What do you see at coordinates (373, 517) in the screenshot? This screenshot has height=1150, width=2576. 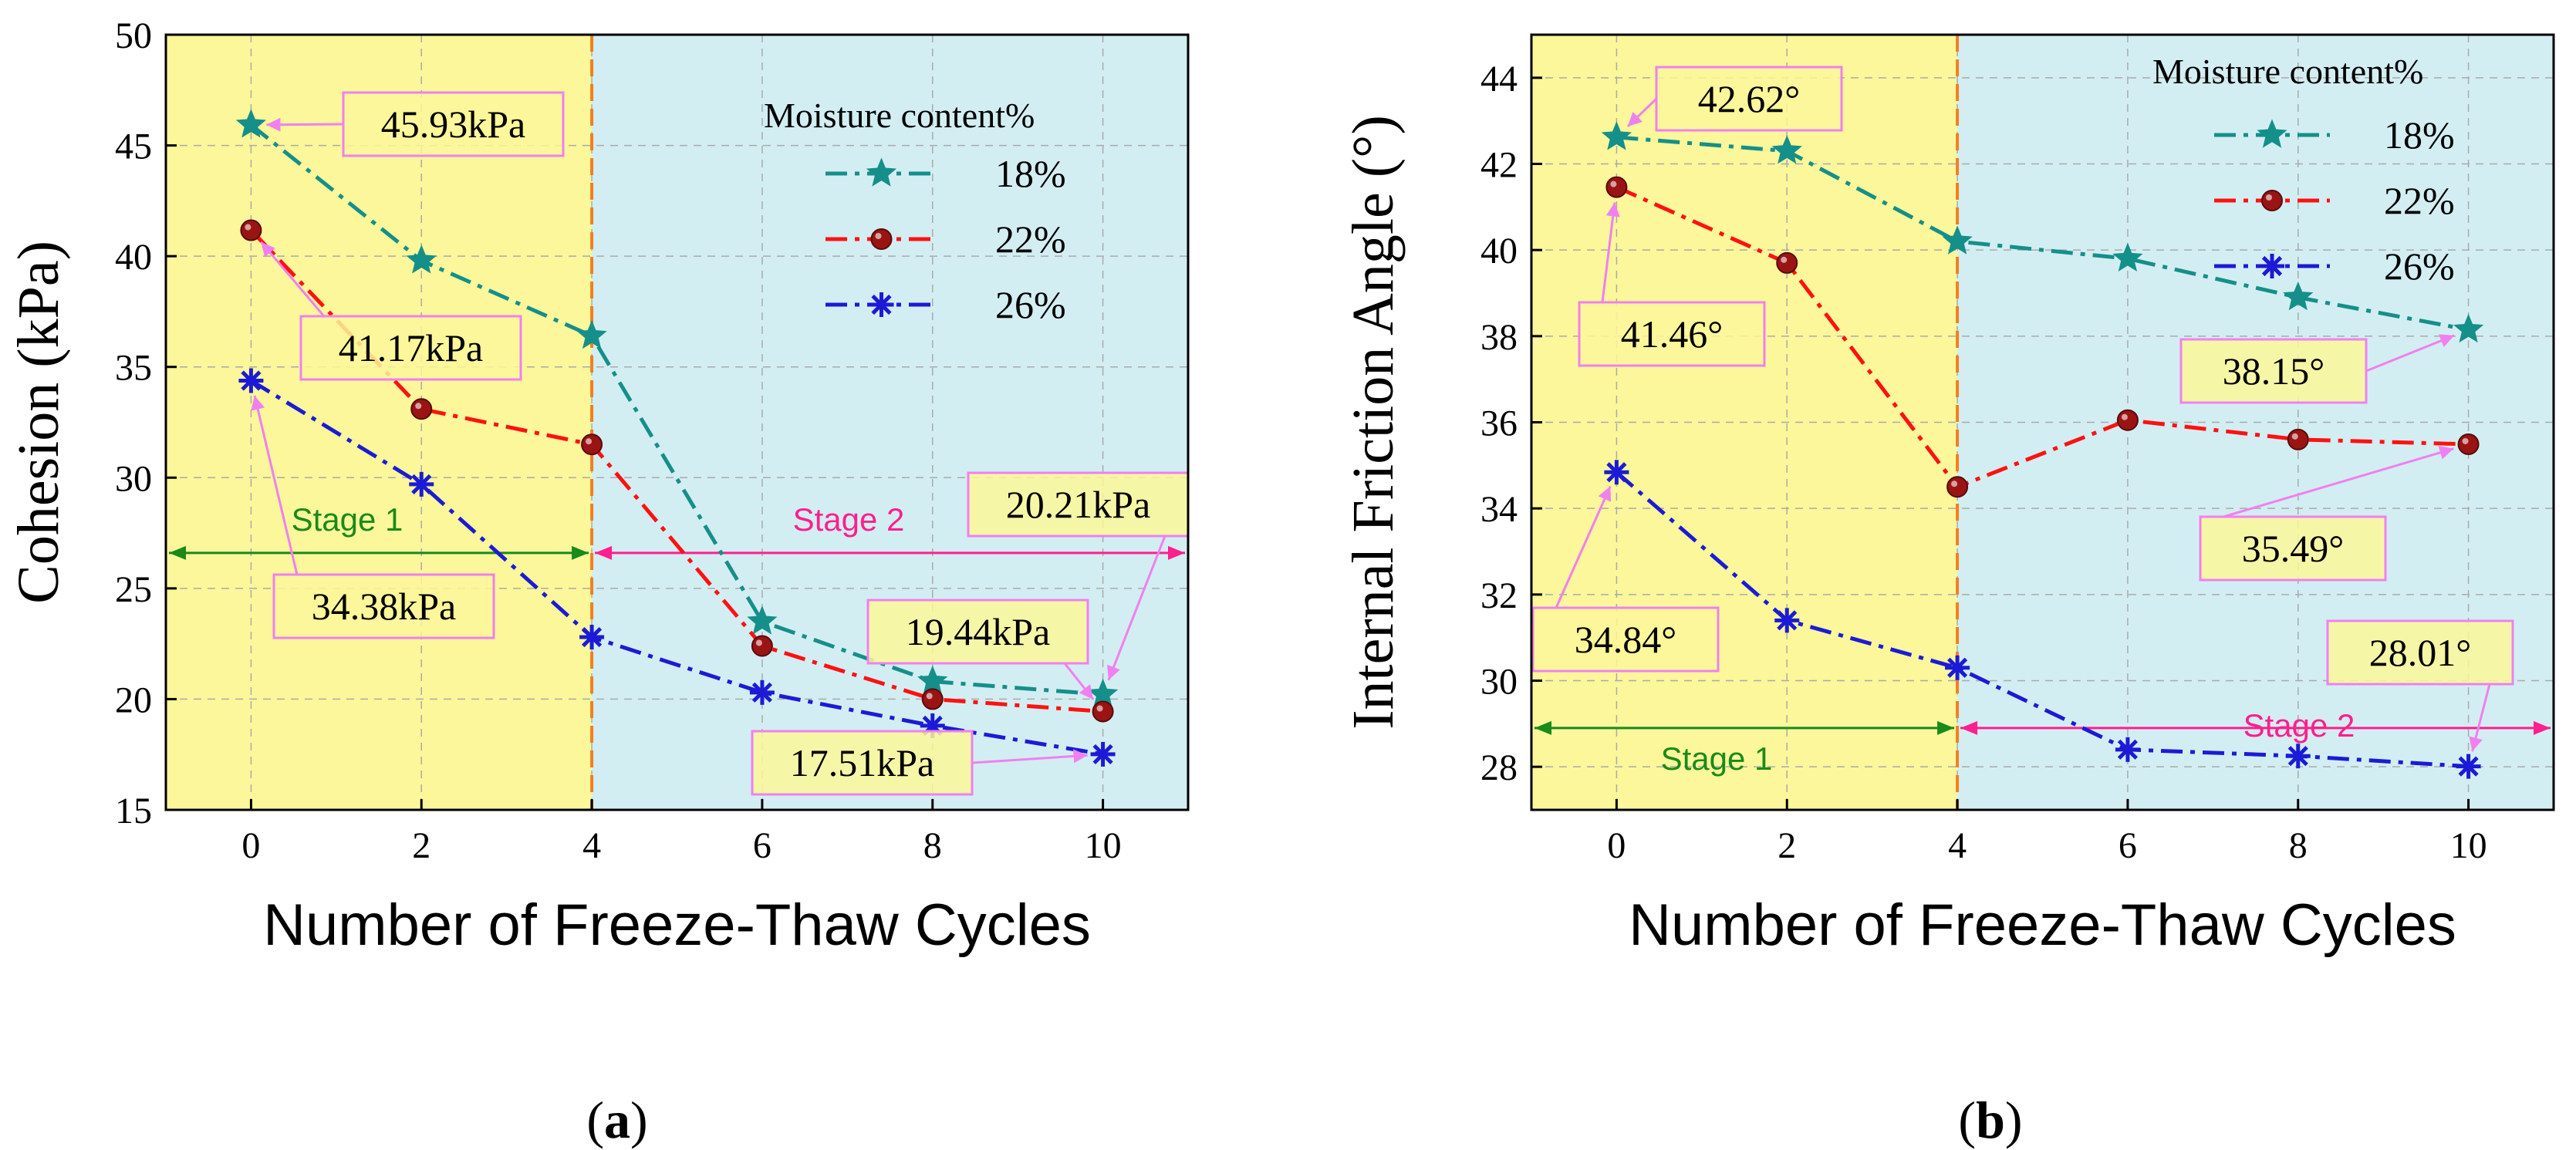 I see `value-callout: 34.38kPa` at bounding box center [373, 517].